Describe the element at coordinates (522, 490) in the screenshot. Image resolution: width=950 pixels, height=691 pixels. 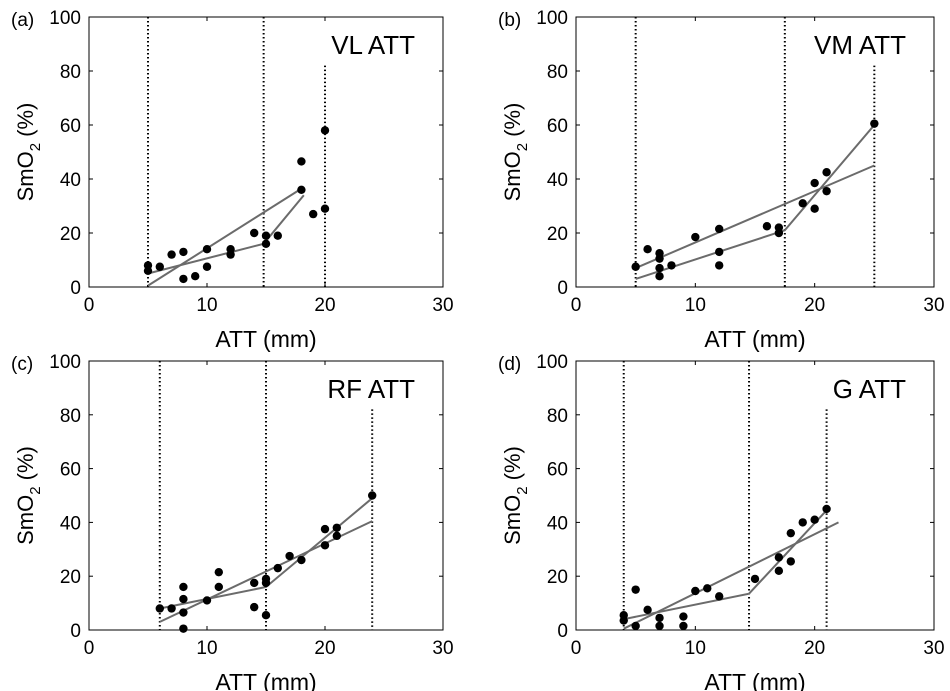
I see `y-axis-label-subscript: 2` at that location.